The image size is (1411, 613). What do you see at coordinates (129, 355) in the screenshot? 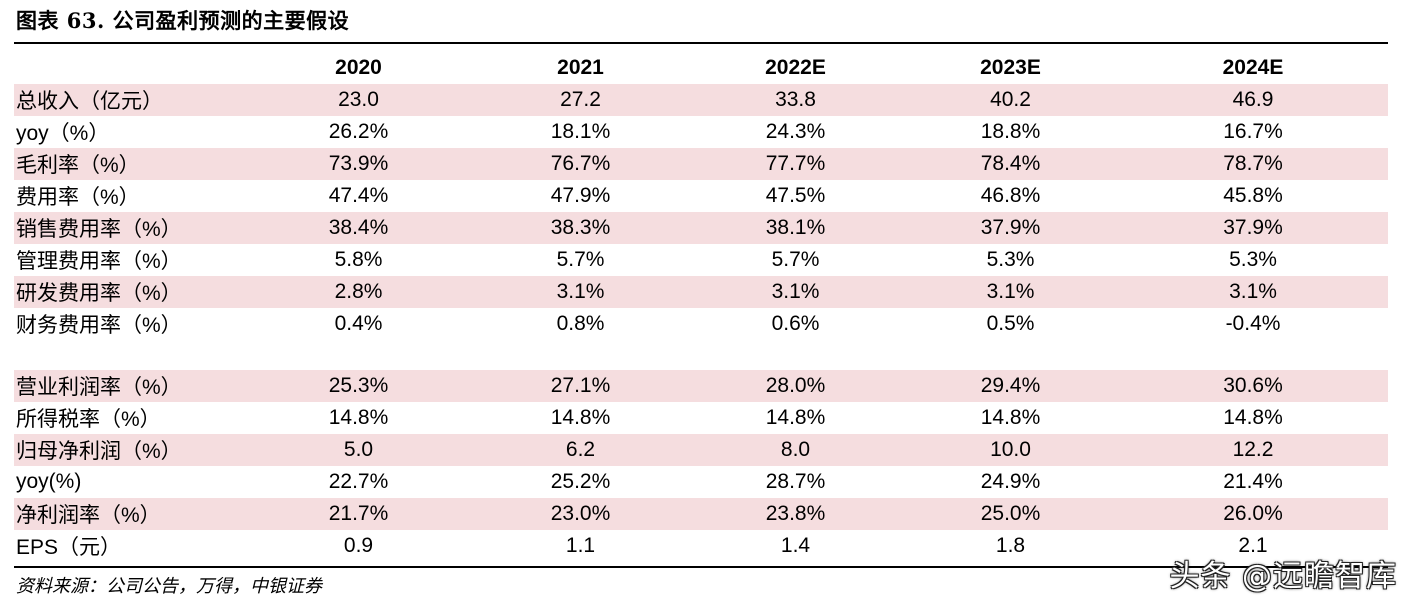
I see `row-label` at bounding box center [129, 355].